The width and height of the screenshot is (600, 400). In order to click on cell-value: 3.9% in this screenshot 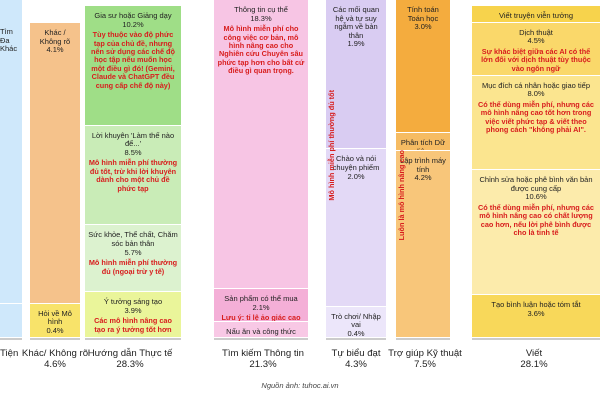, I will do `click(133, 310)`.